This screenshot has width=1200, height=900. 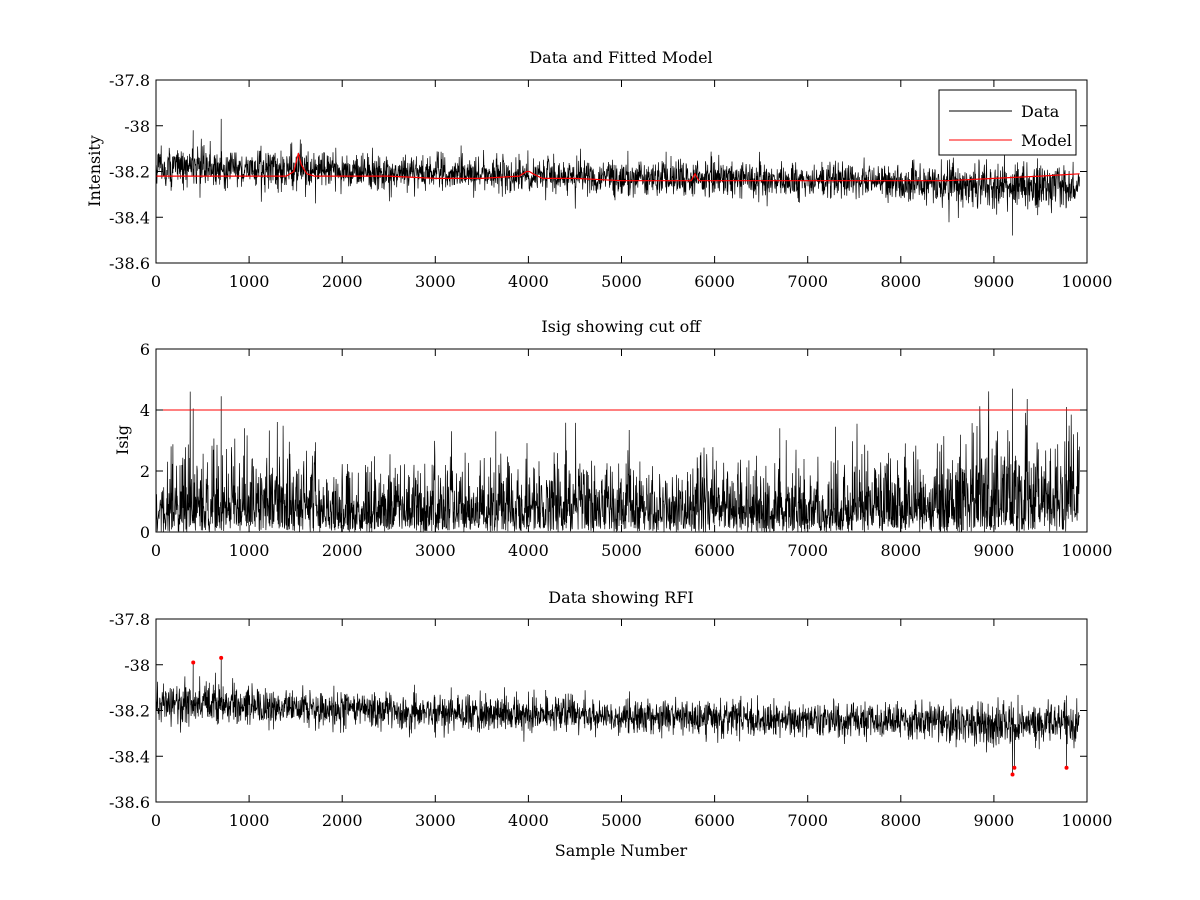 I want to click on y-tick-label: 6, so click(x=145, y=349).